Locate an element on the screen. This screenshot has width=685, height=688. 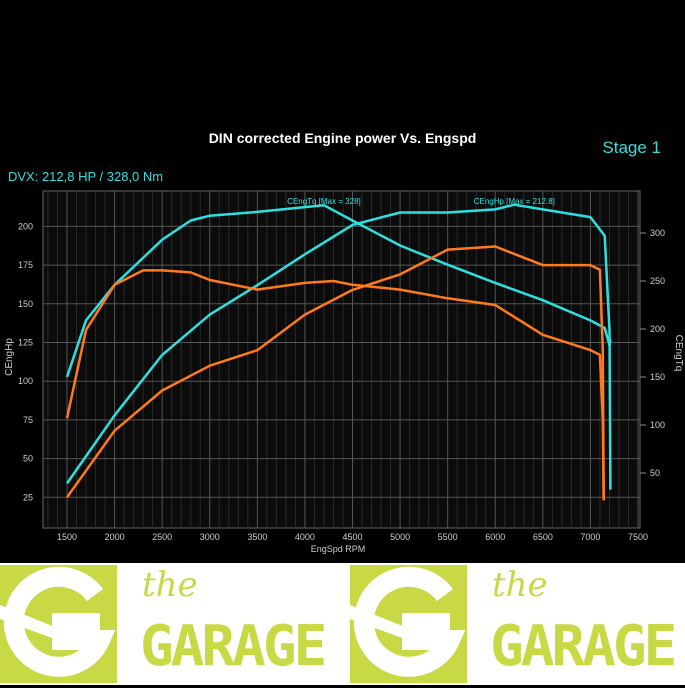
y-tick-label: 200 is located at coordinates (25, 226).